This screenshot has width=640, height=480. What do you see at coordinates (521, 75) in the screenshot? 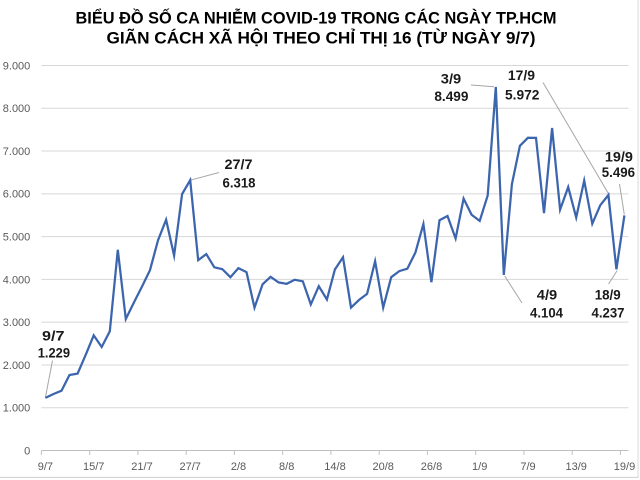
I see `svg-text: 17/9` at bounding box center [521, 75].